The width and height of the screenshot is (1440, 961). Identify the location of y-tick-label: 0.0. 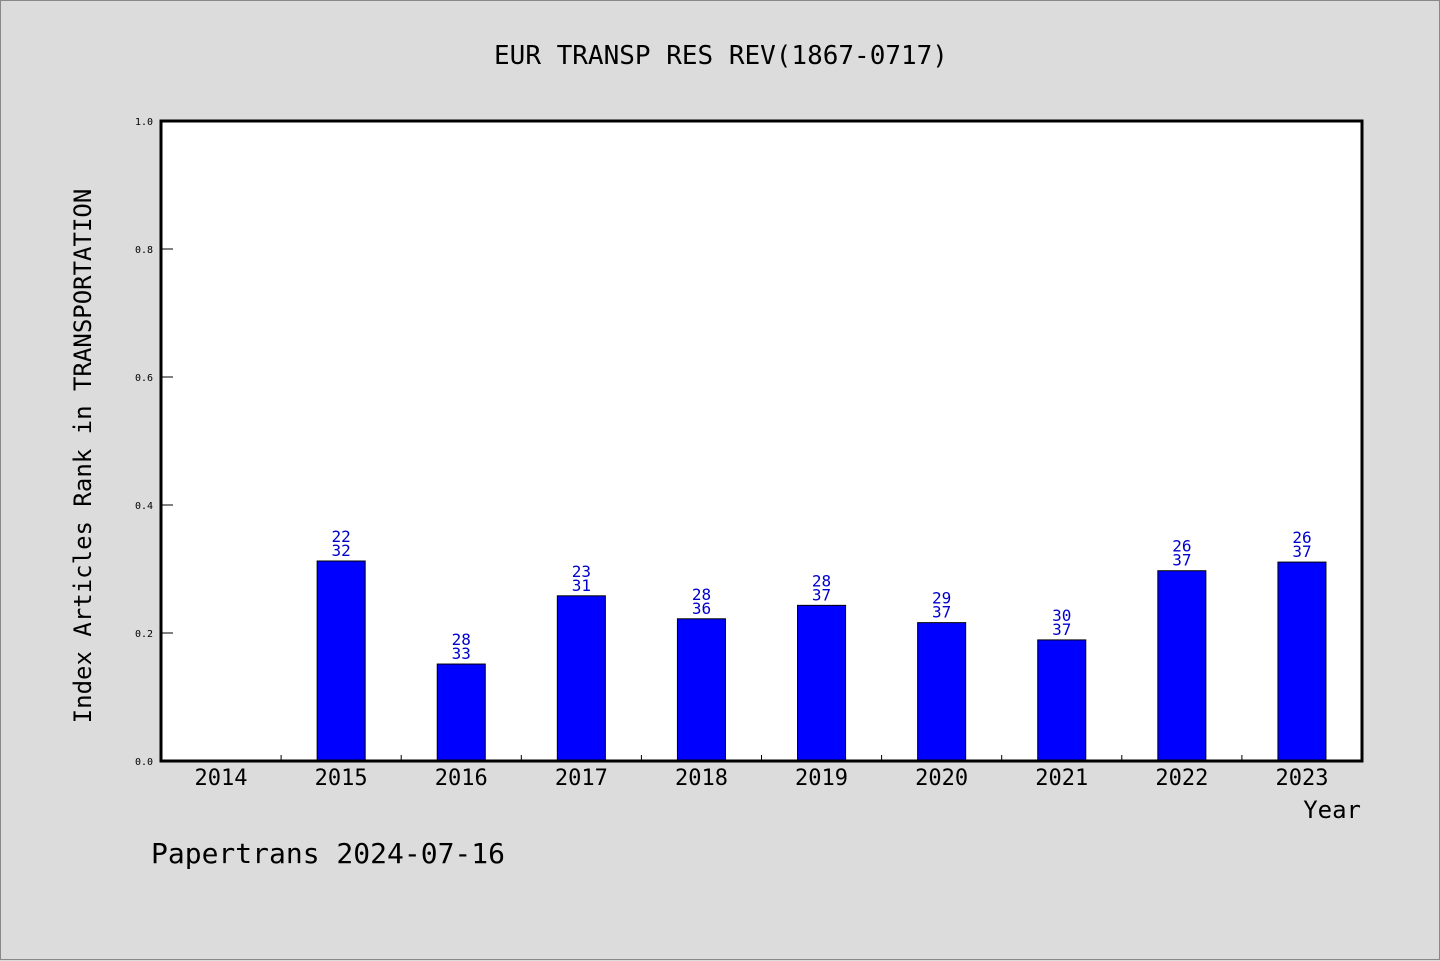
(144, 762).